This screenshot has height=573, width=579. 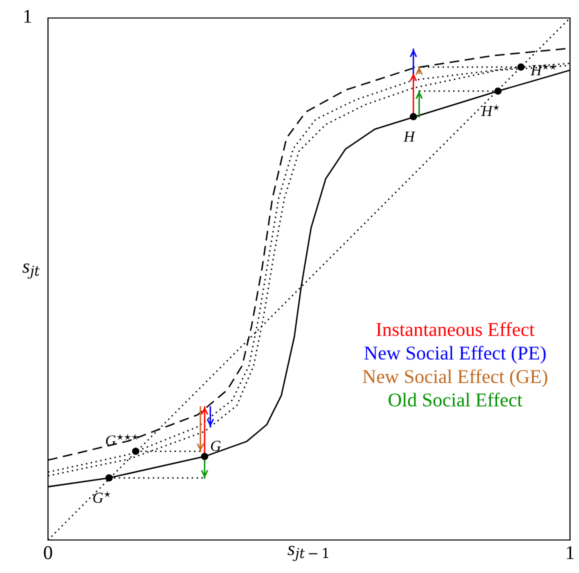 What do you see at coordinates (308, 554) in the screenshot?
I see `x-axis-title: s$_{jt−1}$` at bounding box center [308, 554].